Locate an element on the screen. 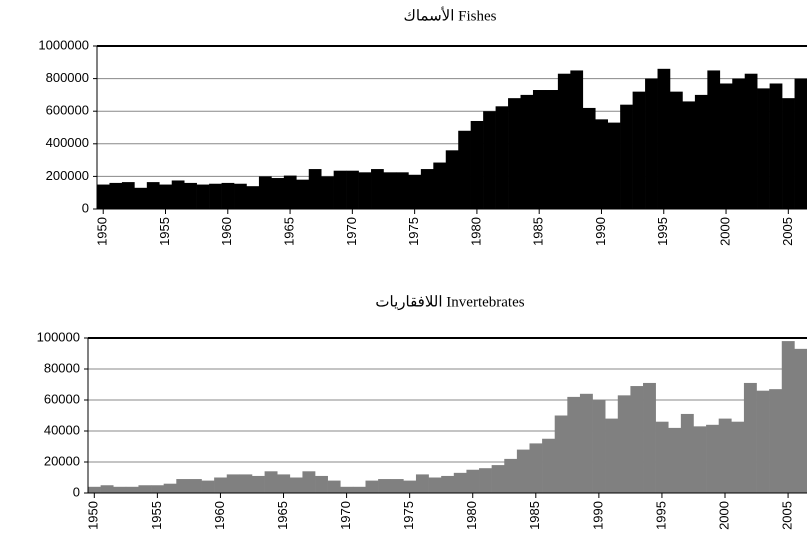 This screenshot has height=559, width=807. x-tick-label: 1955 is located at coordinates (156, 515).